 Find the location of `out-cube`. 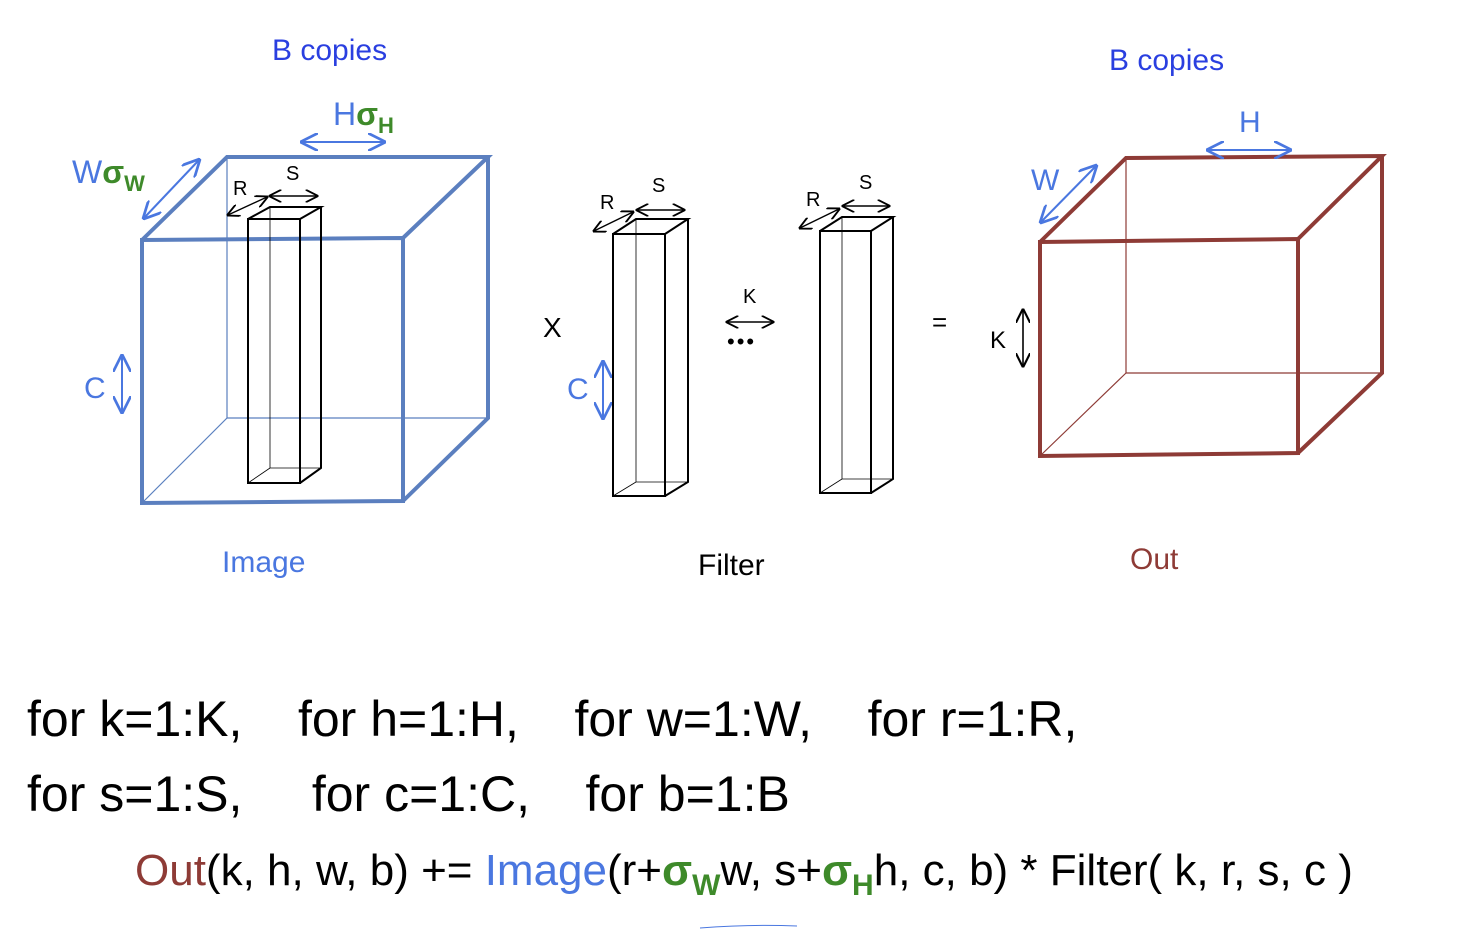

out-cube is located at coordinates (1212, 306).